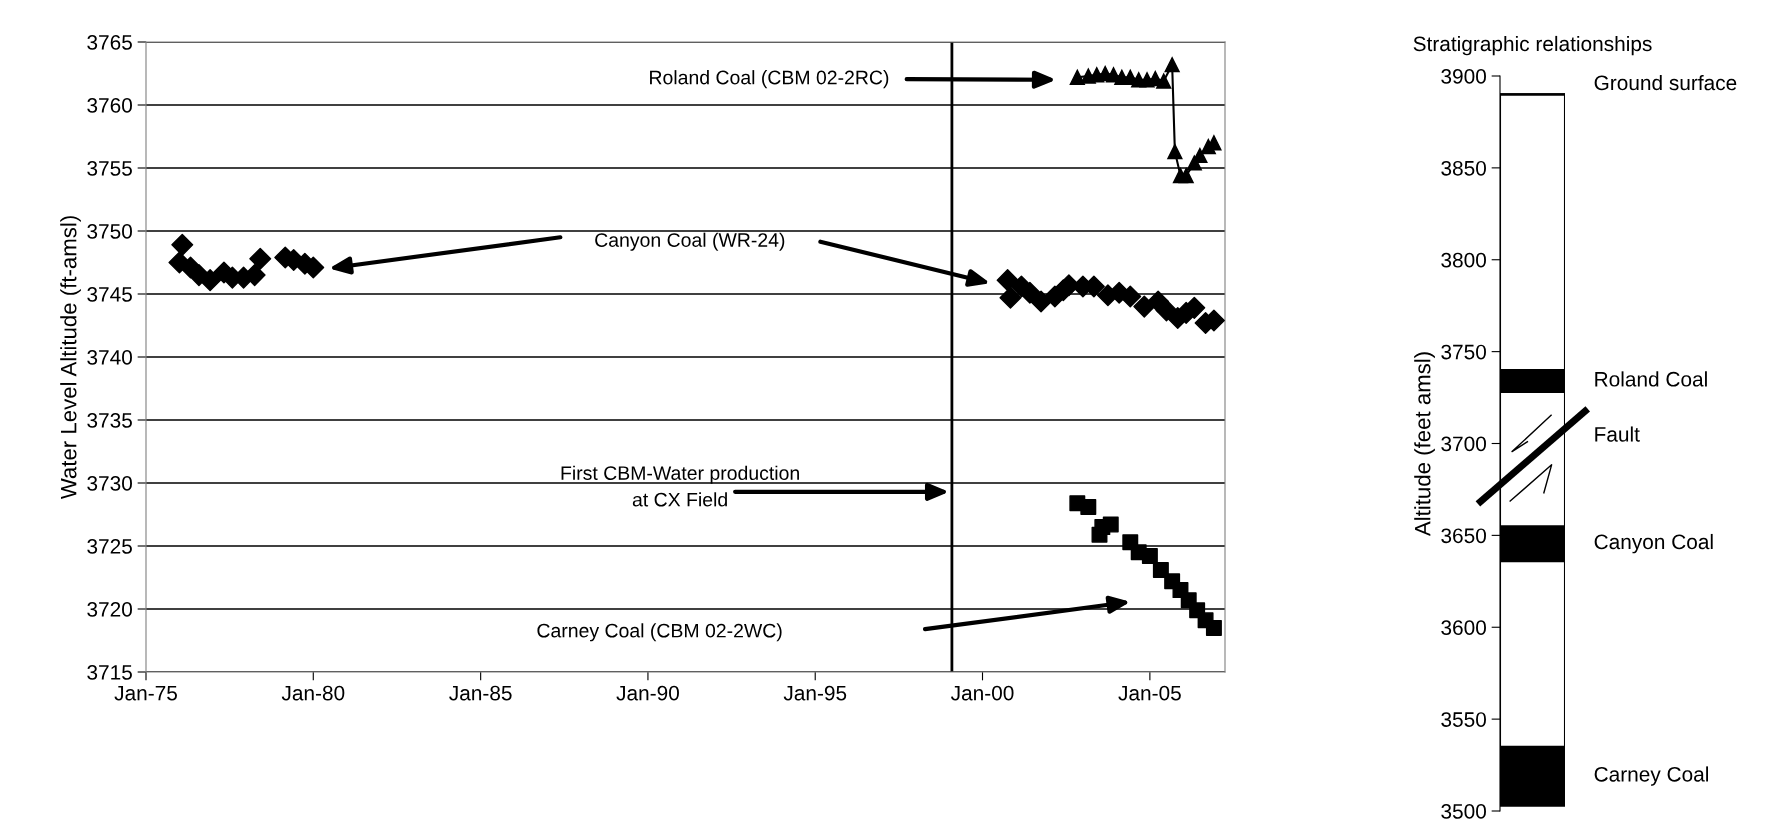  I want to click on chart-title: Stratigraphic relationships, so click(1532, 45).